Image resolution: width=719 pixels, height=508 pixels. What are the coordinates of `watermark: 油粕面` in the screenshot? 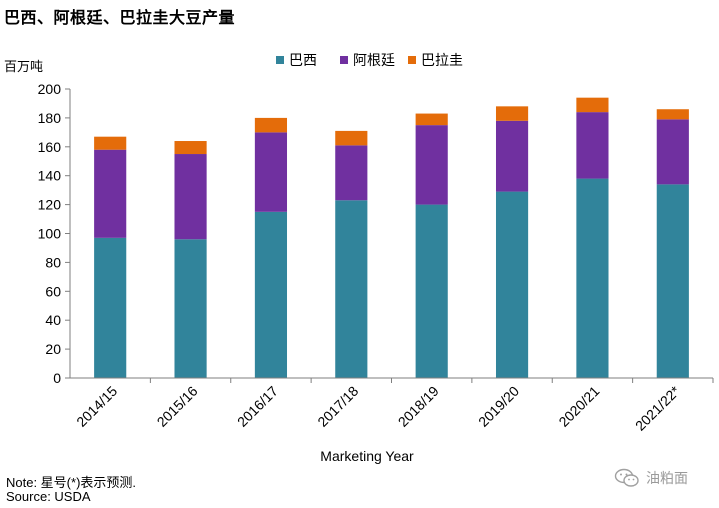 It's located at (651, 478).